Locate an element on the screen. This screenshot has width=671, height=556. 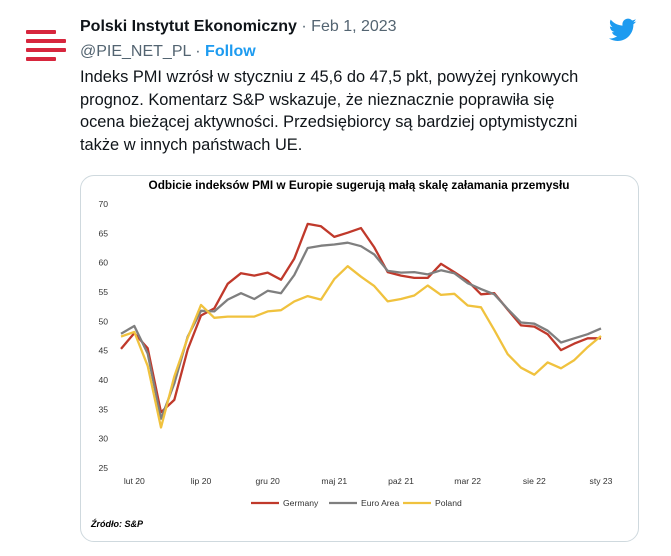
chart-legend: Germany Euro Area Poland is located at coordinates (356, 503).